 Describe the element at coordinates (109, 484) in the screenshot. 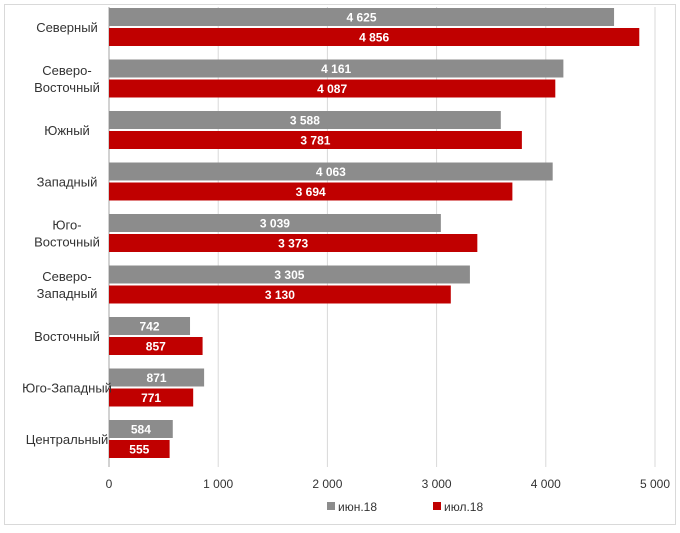

I see `x-tick-label: 0` at that location.